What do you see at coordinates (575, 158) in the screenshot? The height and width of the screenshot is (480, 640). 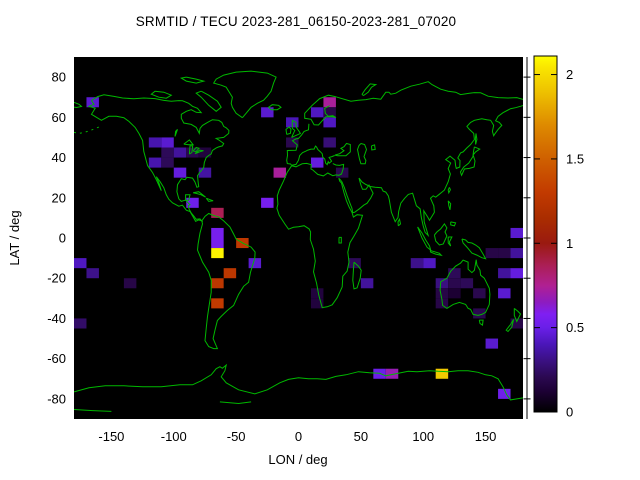 I see `colorbar-tick-label: 1.5` at bounding box center [575, 158].